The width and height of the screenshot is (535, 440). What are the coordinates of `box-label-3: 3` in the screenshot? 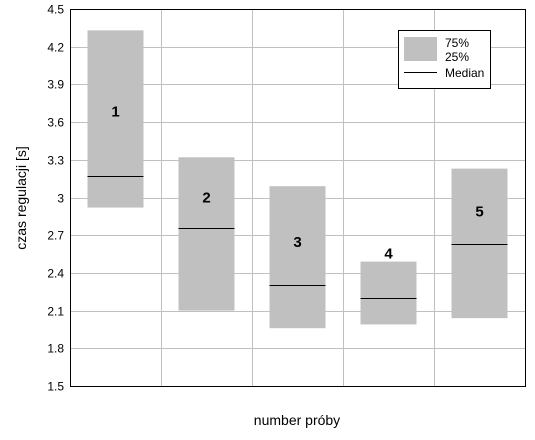 It's located at (297, 242).